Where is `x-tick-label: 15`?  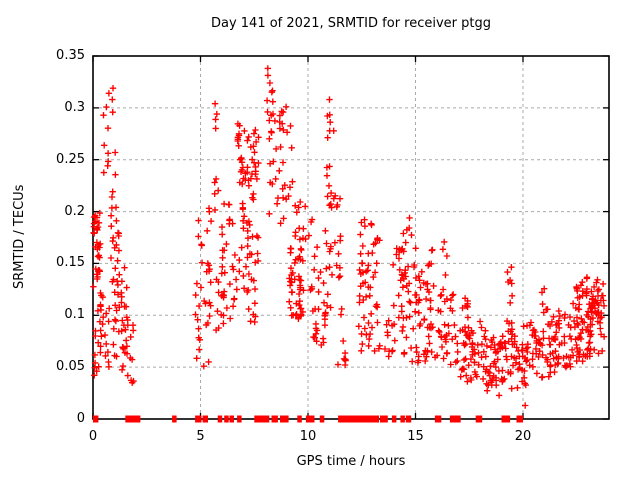 x-tick-label: 15 is located at coordinates (415, 436).